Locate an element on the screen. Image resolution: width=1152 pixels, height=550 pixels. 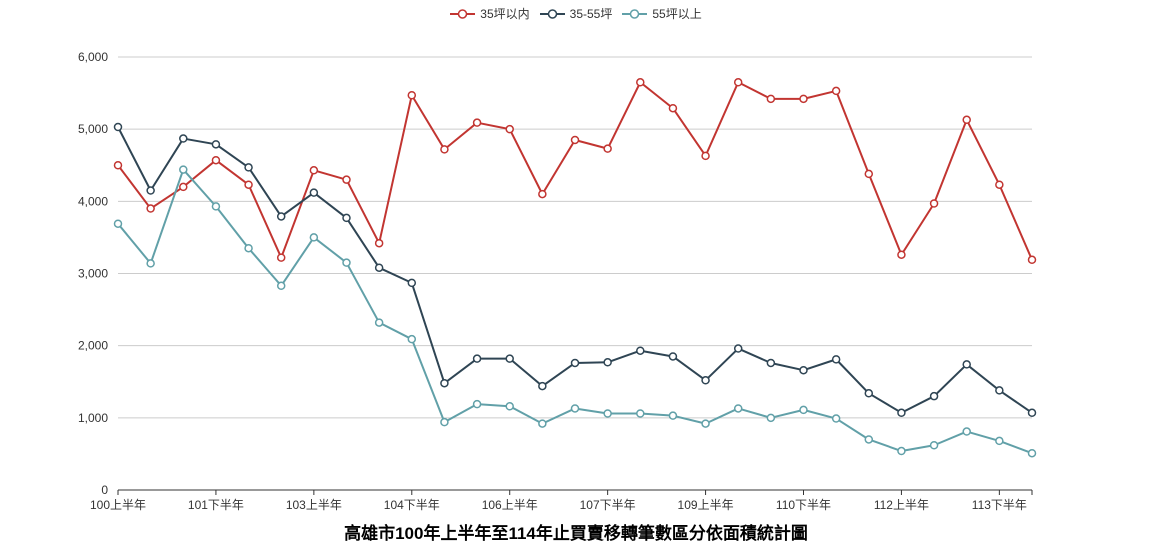
legend-label: 35-55坪 is located at coordinates (591, 14).